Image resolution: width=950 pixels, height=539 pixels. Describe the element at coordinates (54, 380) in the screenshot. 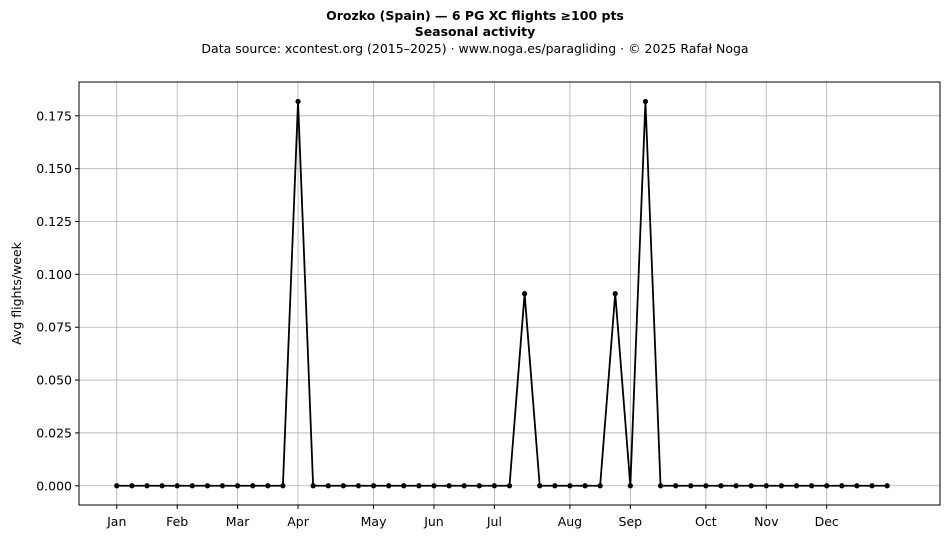

I see `y-tick-label: 0.050` at that location.